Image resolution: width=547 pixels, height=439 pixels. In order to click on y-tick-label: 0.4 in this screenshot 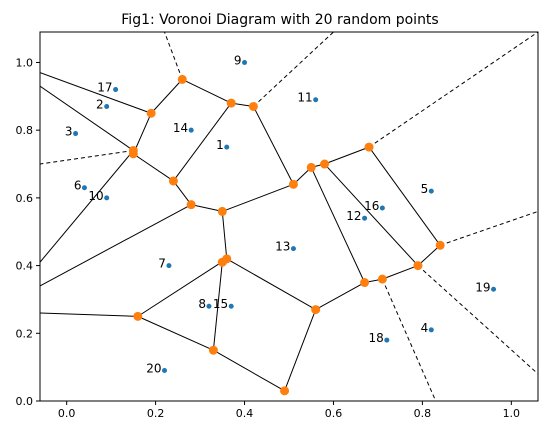, I will do `click(25, 266)`.